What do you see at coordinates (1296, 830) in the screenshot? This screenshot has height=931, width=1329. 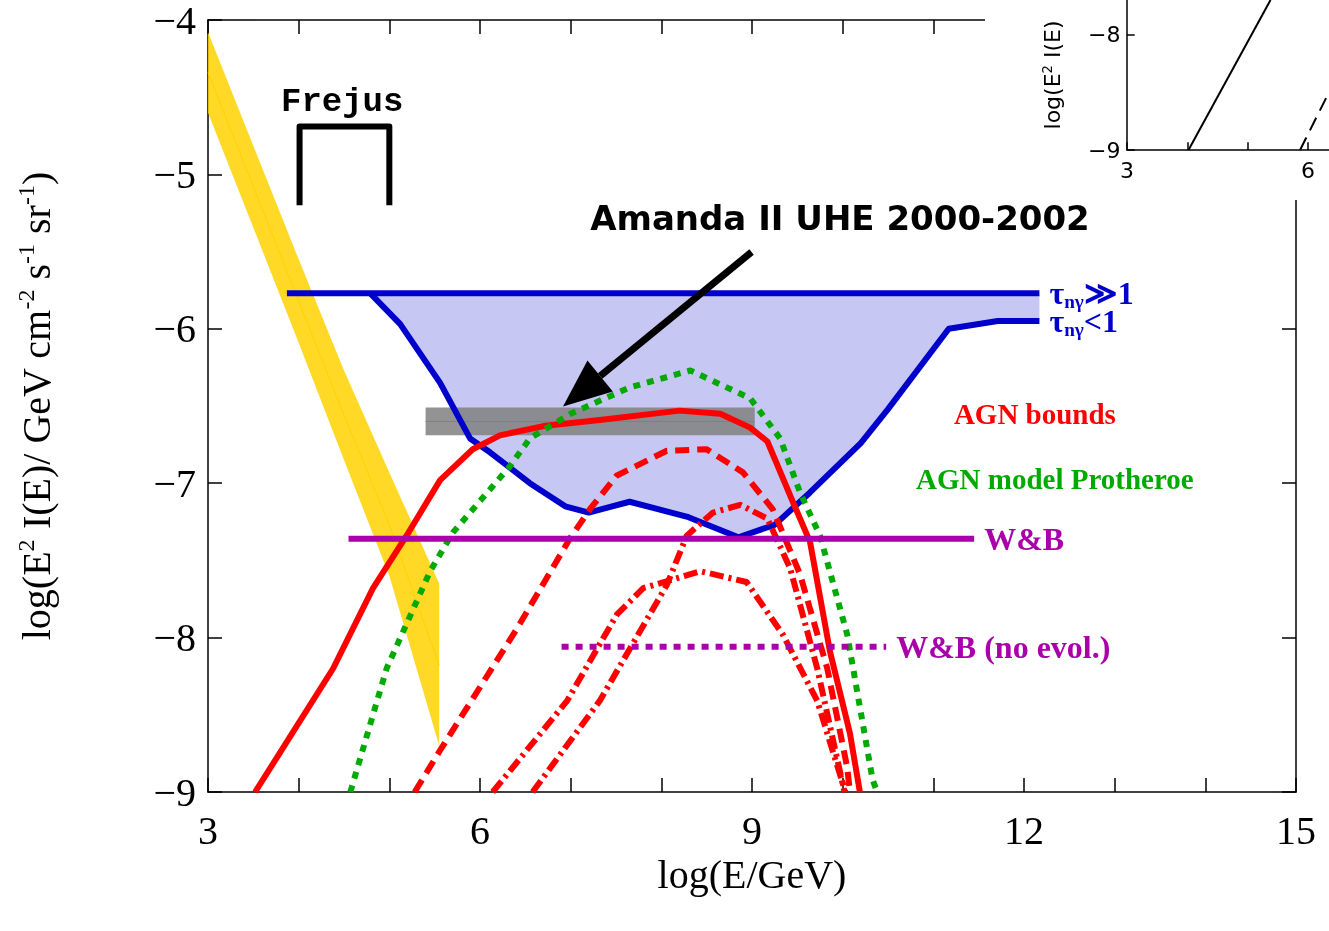 I see `x-tick-label: 15` at bounding box center [1296, 830].